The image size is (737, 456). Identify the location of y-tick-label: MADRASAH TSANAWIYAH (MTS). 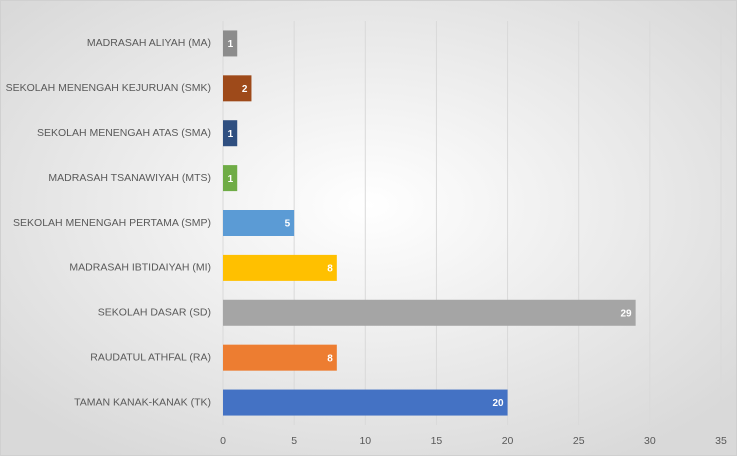
(129, 178).